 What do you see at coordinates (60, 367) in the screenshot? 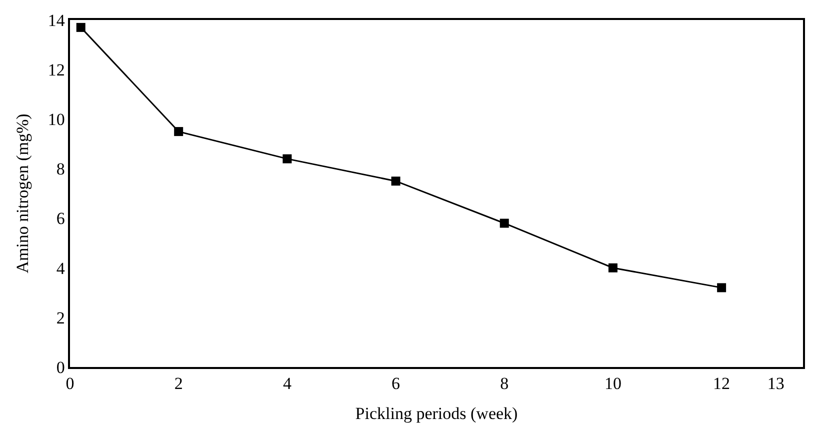
I see `y-tick-label: 0` at bounding box center [60, 367].